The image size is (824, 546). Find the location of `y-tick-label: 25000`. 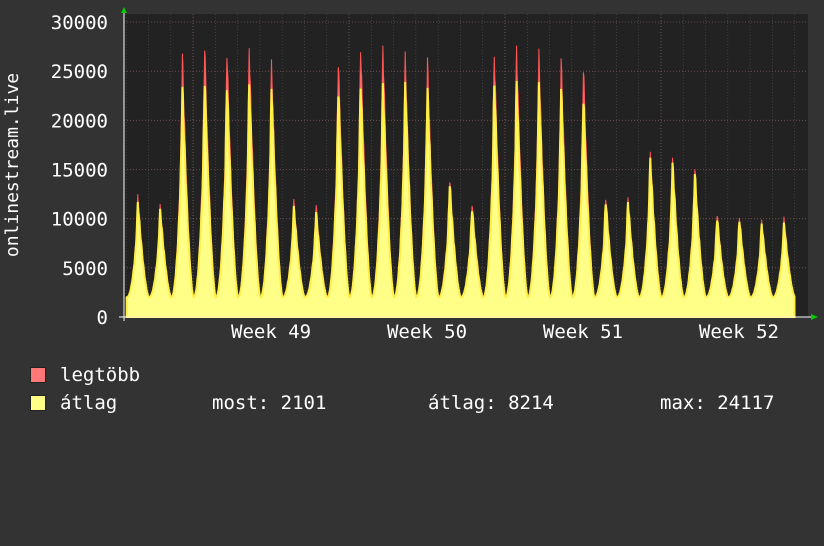

y-tick-label: 25000 is located at coordinates (79, 72).